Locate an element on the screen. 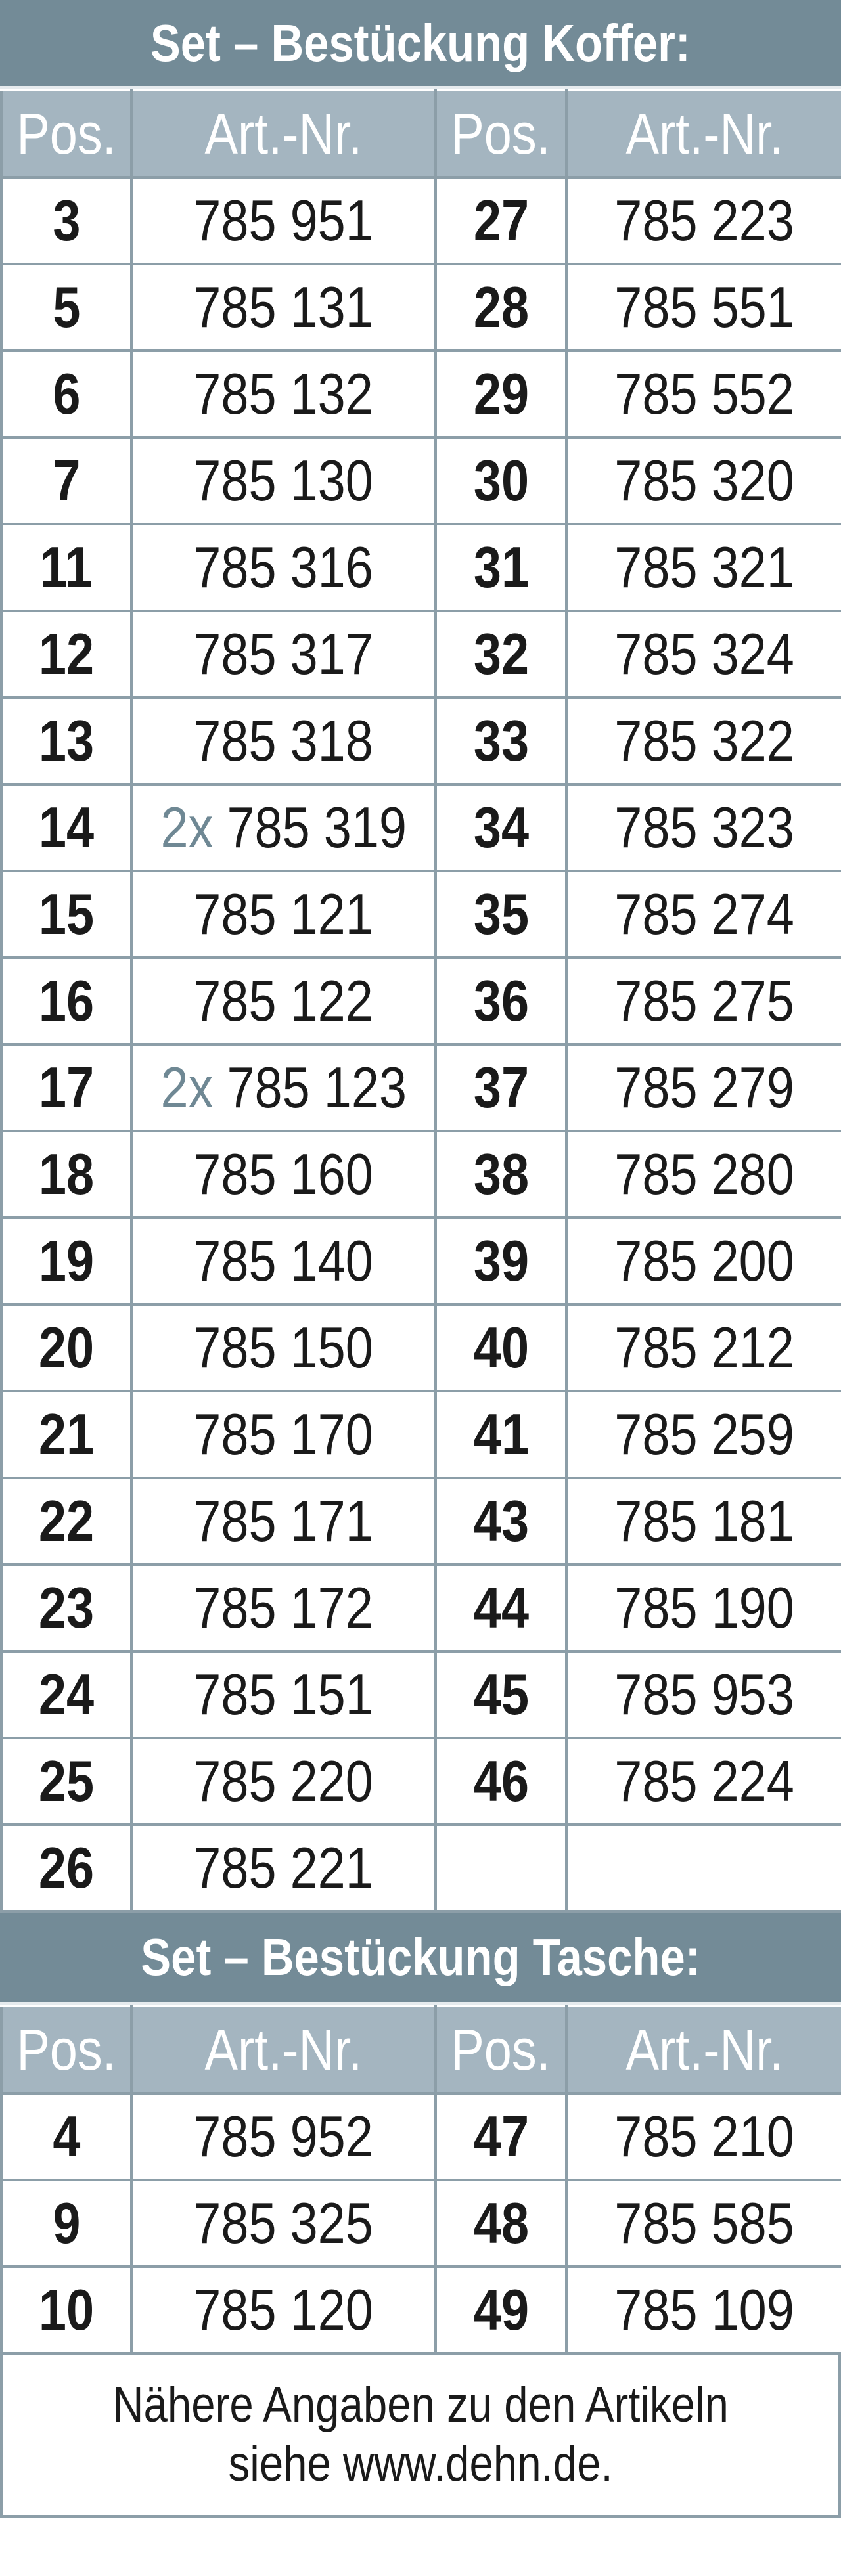  table-row: 14 2x 785 319 34 785 323 is located at coordinates (420, 828).